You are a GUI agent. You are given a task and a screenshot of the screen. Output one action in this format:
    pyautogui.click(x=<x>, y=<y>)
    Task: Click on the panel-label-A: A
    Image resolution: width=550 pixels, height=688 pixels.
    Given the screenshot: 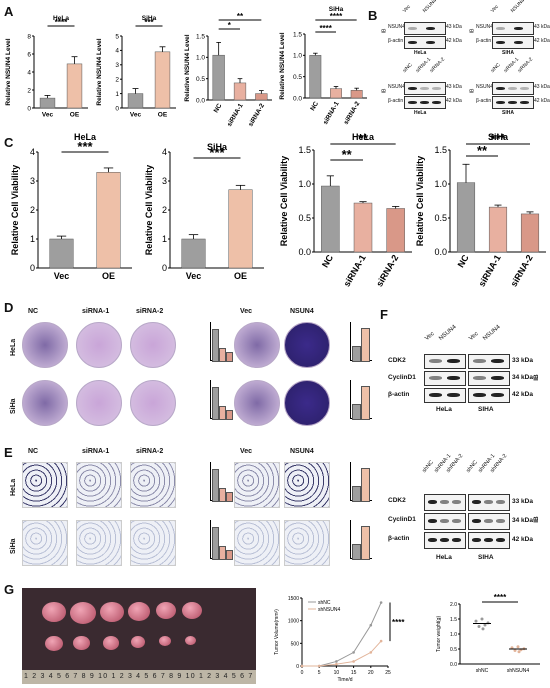 What is the action you would take?
    pyautogui.click(x=9, y=11)
    